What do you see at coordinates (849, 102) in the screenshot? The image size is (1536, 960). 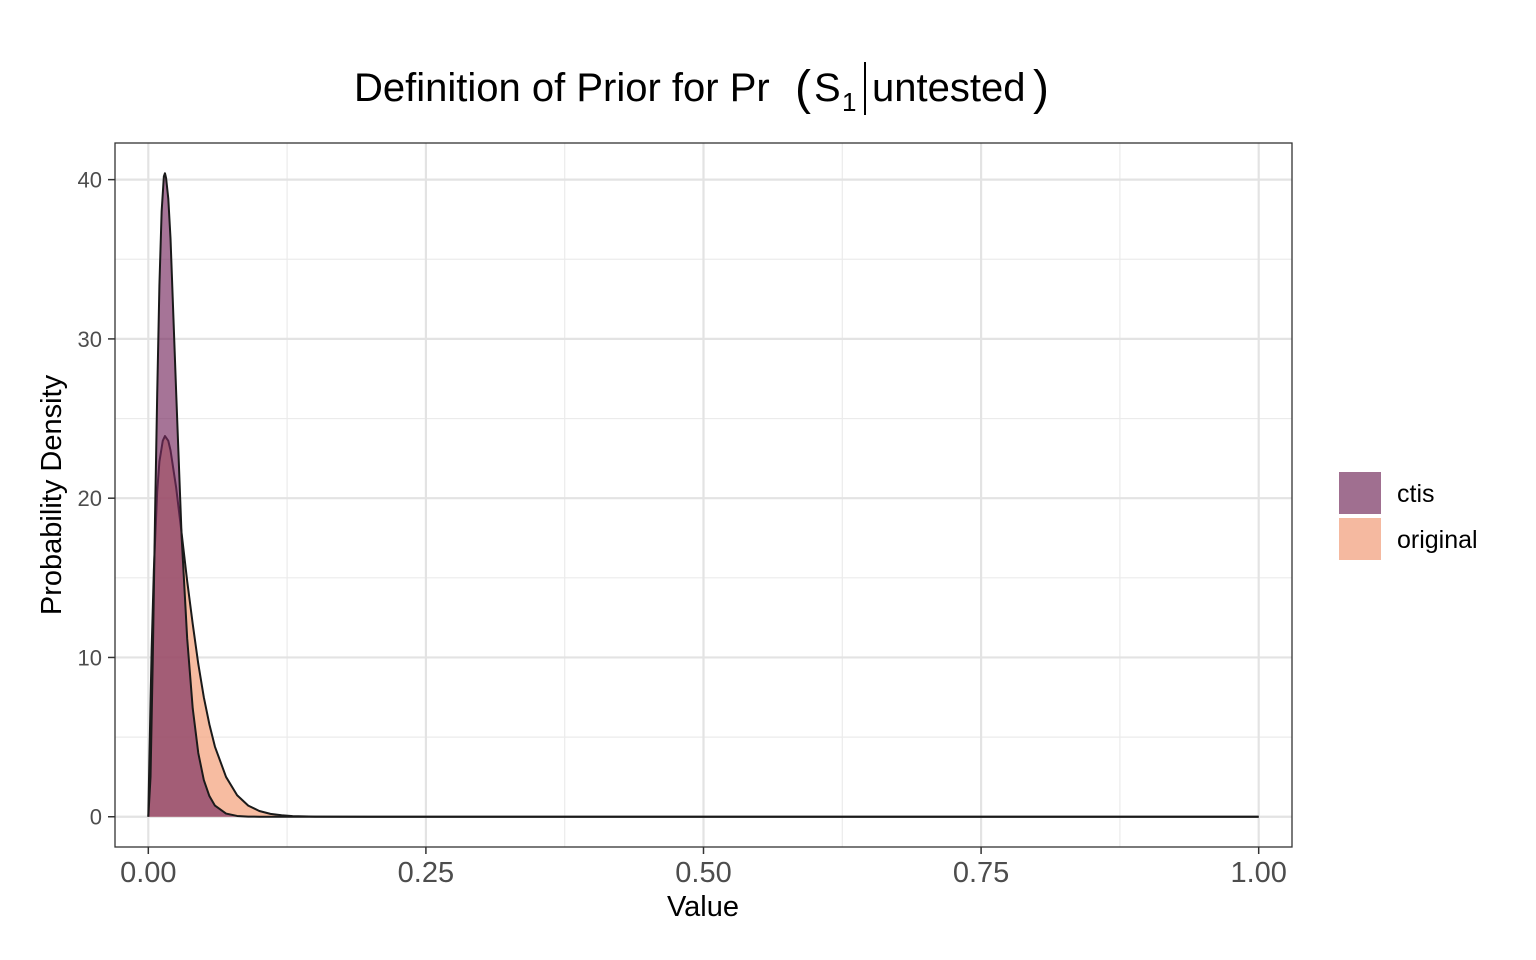 I see `chart-title-subscript: 1` at bounding box center [849, 102].